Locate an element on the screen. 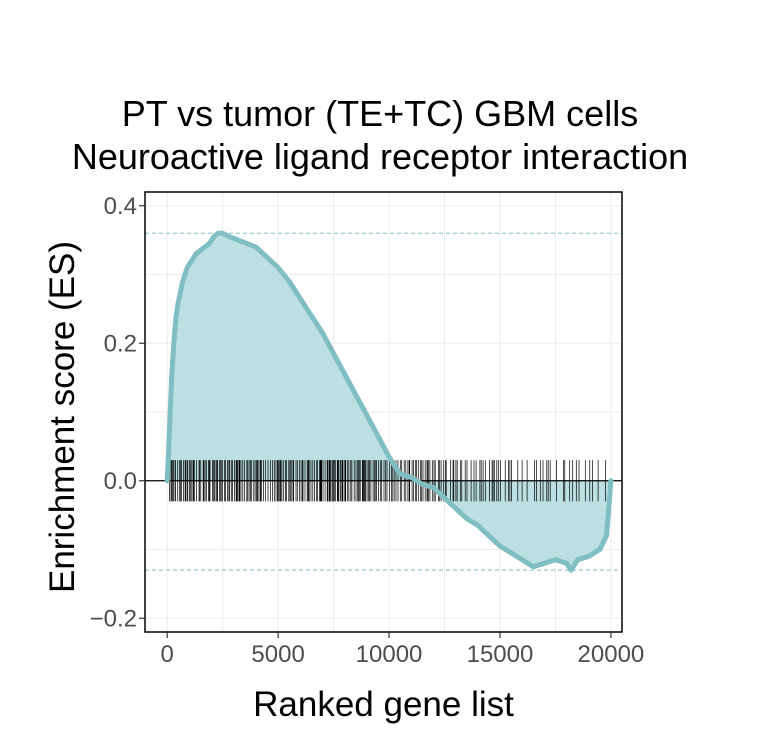 This screenshot has height=739, width=760. x-axis-label: Ranked gene list is located at coordinates (383, 704).